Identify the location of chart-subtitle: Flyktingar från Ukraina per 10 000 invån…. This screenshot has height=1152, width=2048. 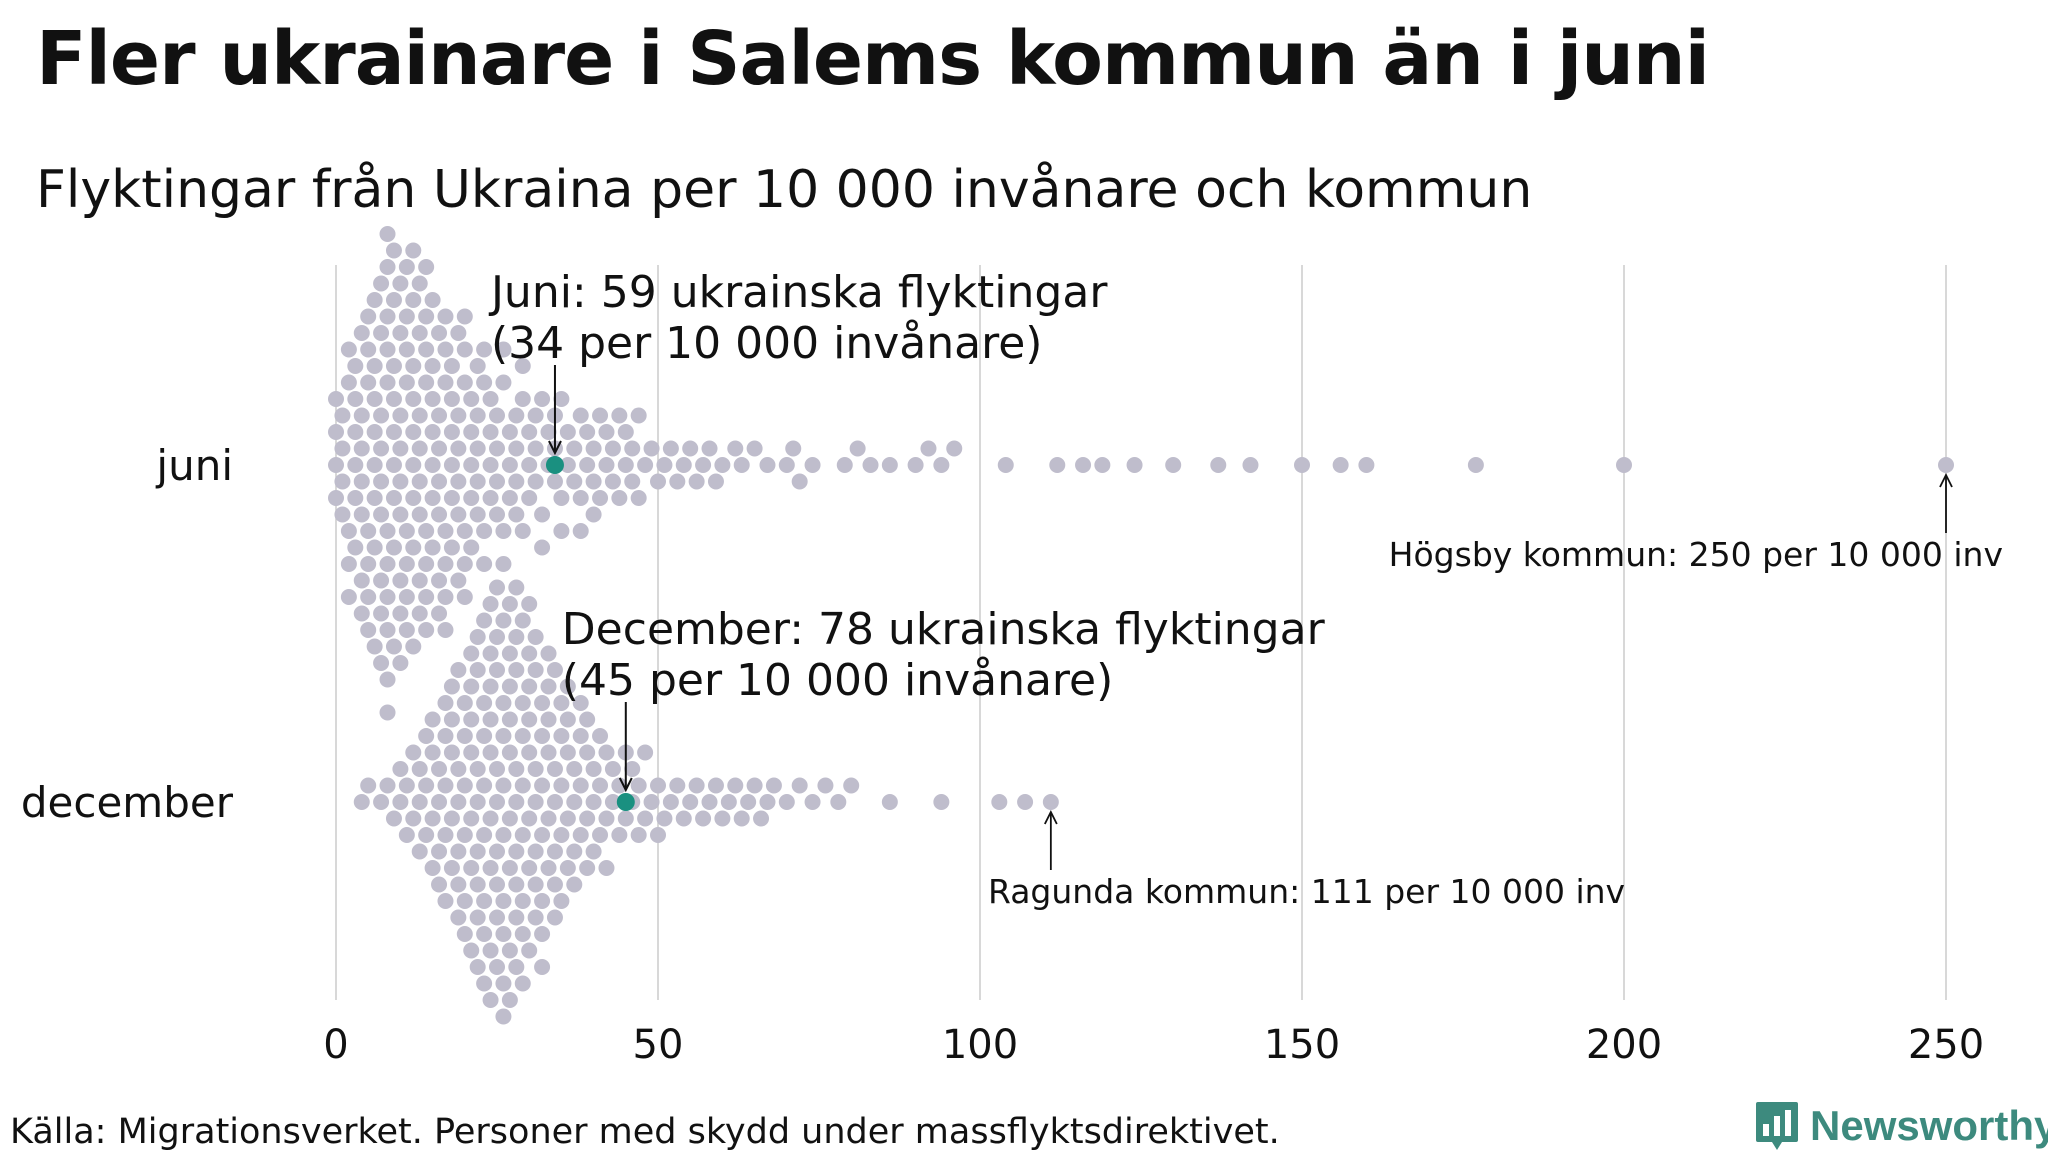
(784, 190).